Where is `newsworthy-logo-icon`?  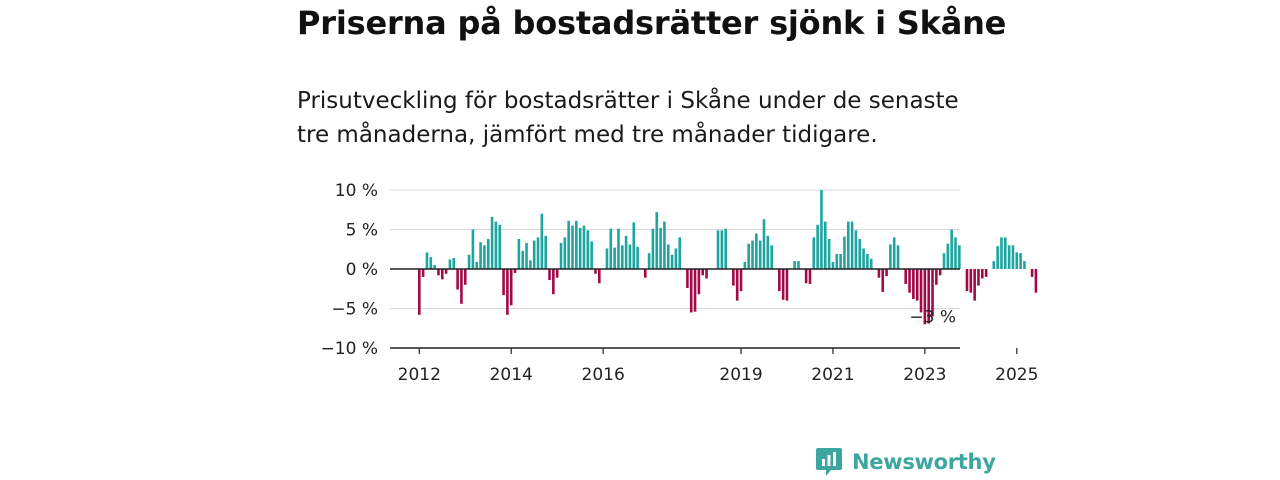 newsworthy-logo-icon is located at coordinates (829, 462).